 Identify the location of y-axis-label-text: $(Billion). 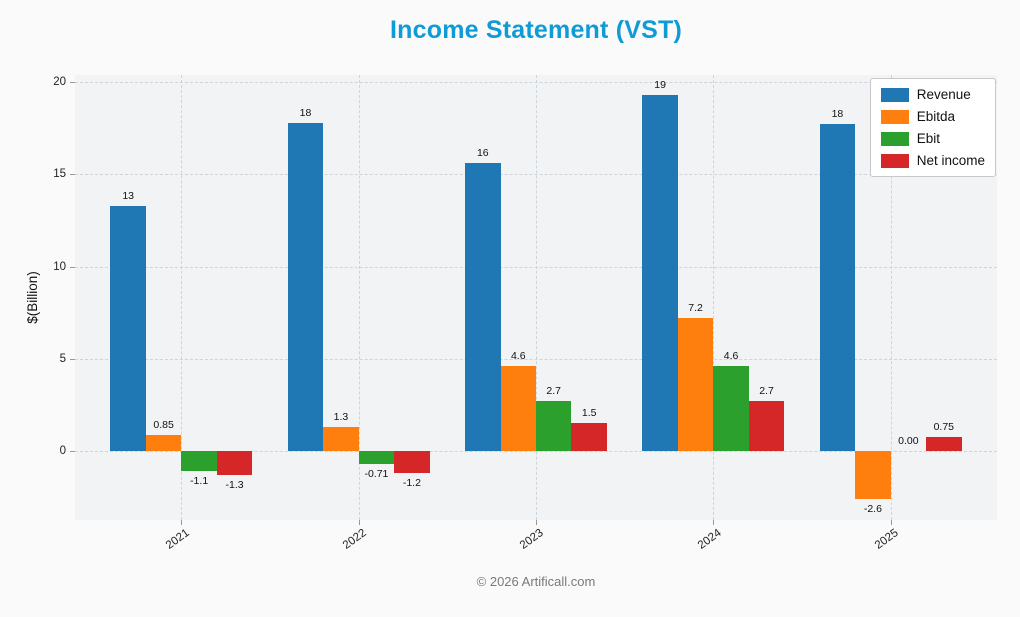
(32, 297).